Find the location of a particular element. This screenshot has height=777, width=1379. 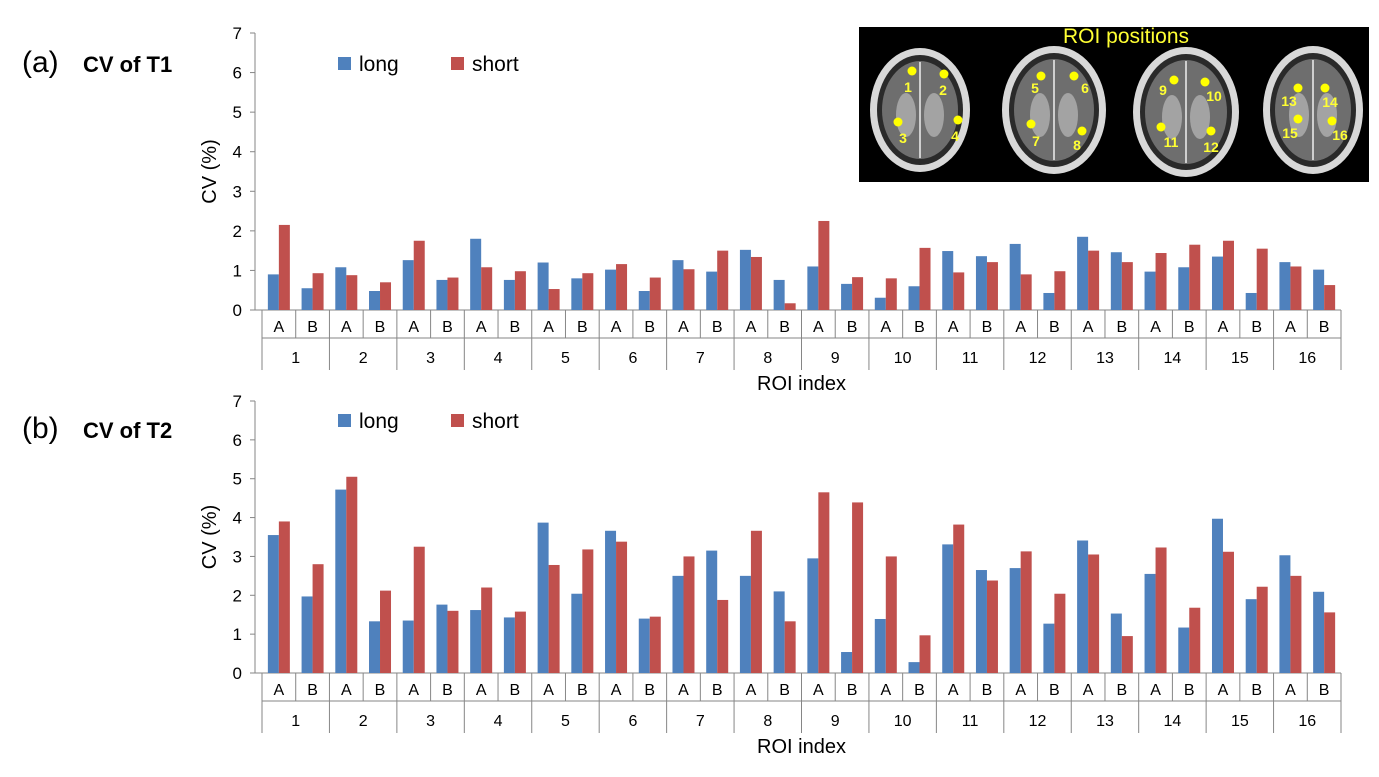

roi-marker-label: 3 is located at coordinates (903, 138).